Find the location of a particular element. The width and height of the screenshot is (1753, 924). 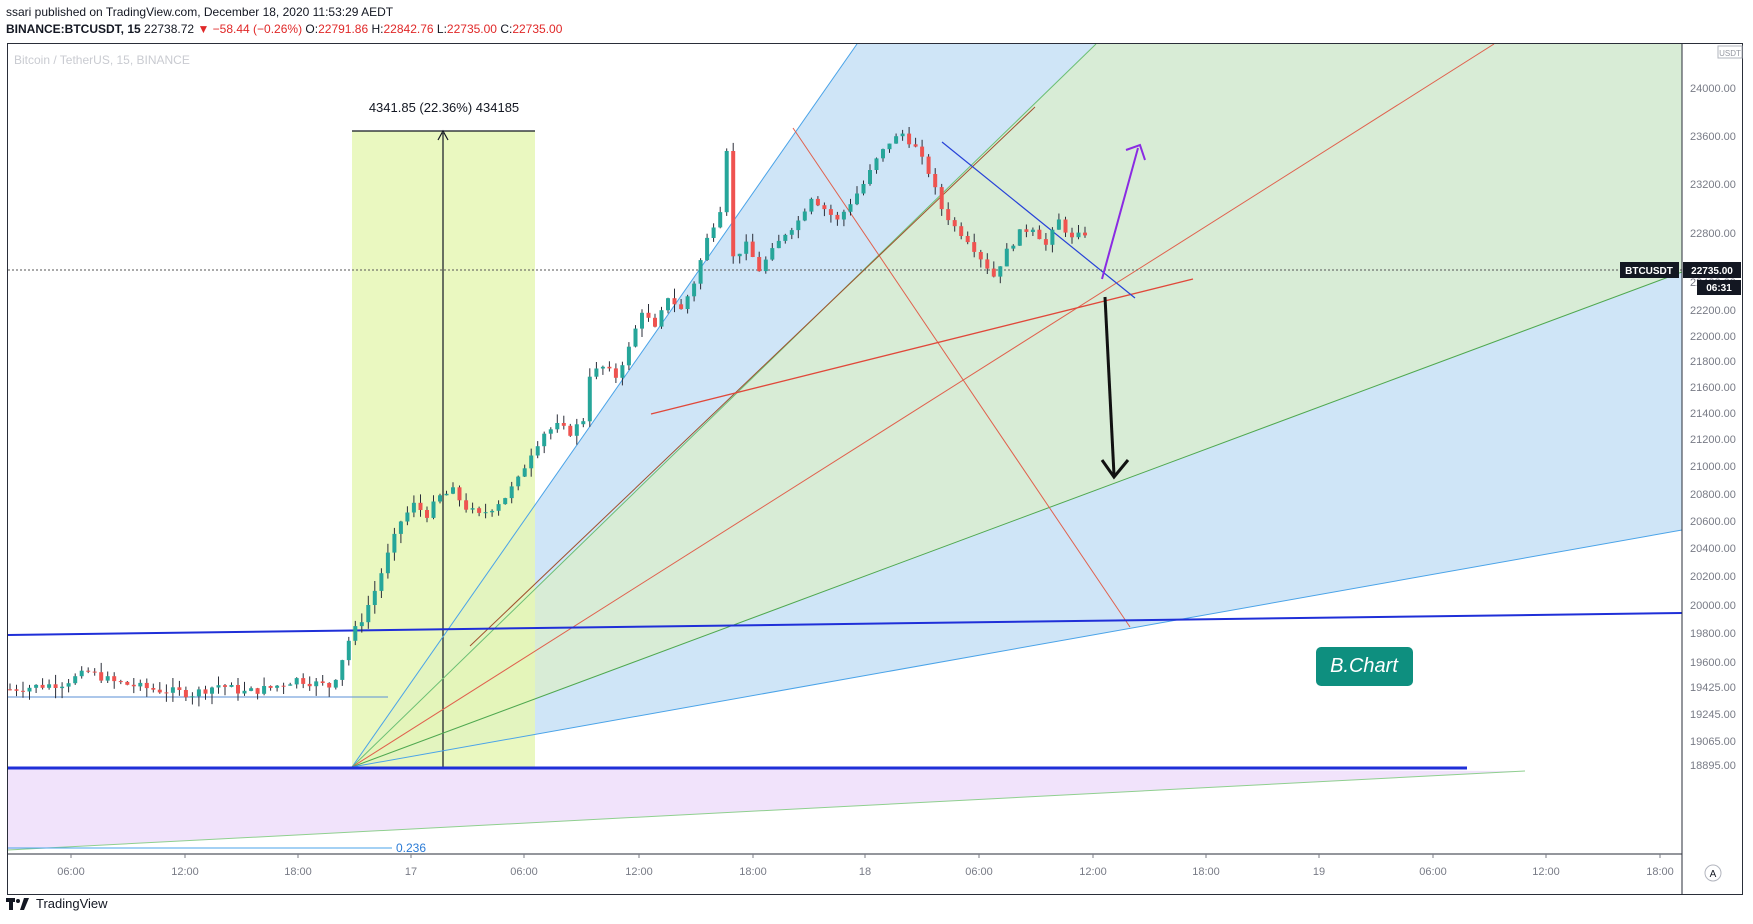

symbol-label: BINANCE:BTCUSDT, 15 is located at coordinates (73, 29).